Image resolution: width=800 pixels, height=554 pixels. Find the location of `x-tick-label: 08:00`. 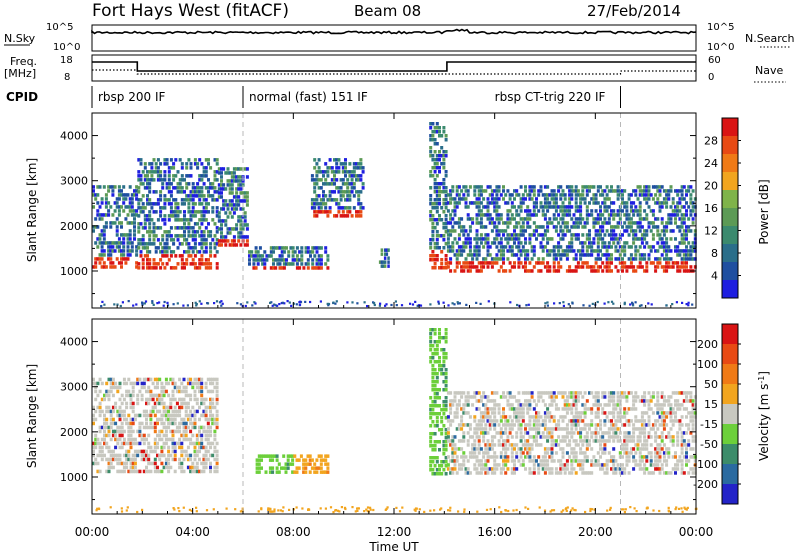

x-tick-label: 08:00 is located at coordinates (293, 532).